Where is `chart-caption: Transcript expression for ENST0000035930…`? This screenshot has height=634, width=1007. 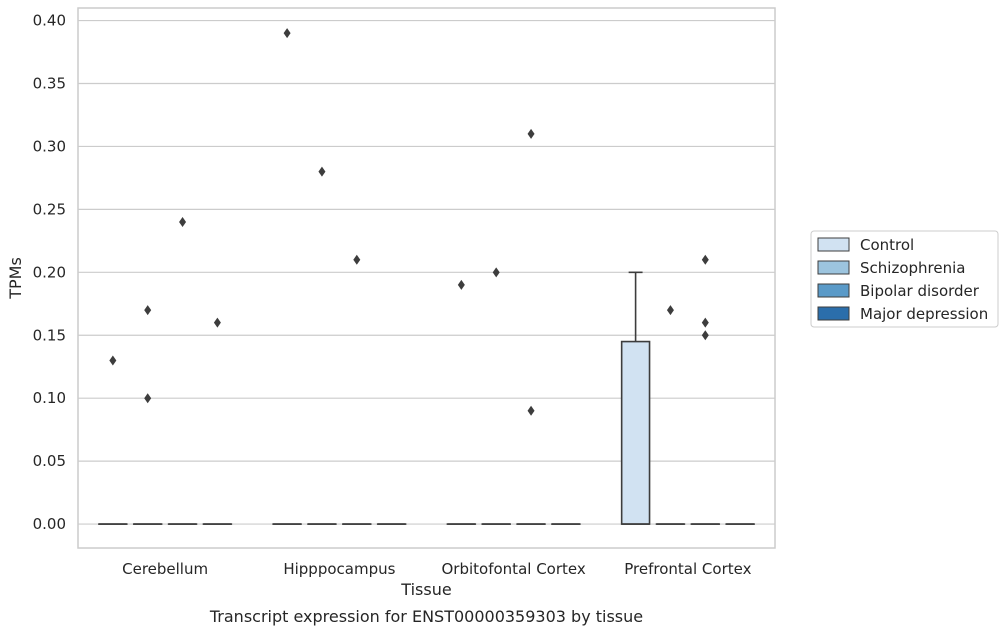 chart-caption: Transcript expression for ENST0000035930… is located at coordinates (426, 616).